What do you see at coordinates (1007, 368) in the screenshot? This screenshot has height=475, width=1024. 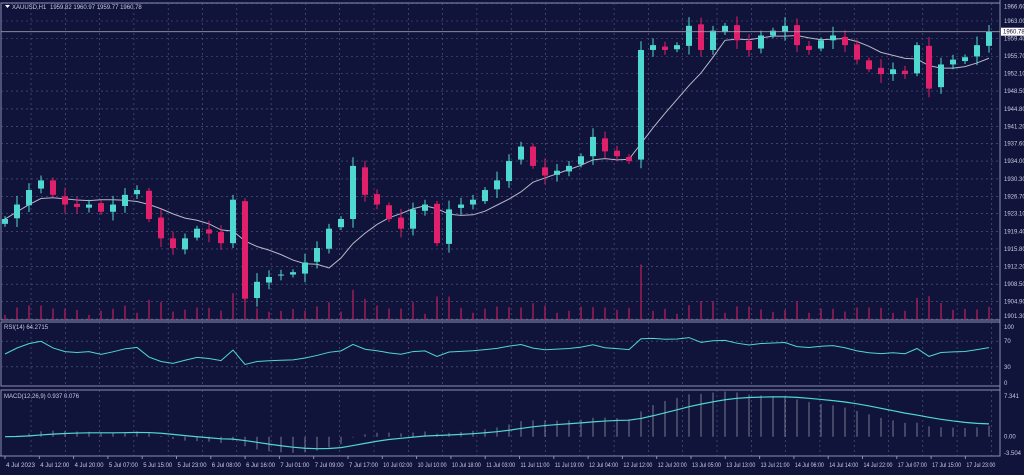 I see `rsi-axis-label: 30` at bounding box center [1007, 368].